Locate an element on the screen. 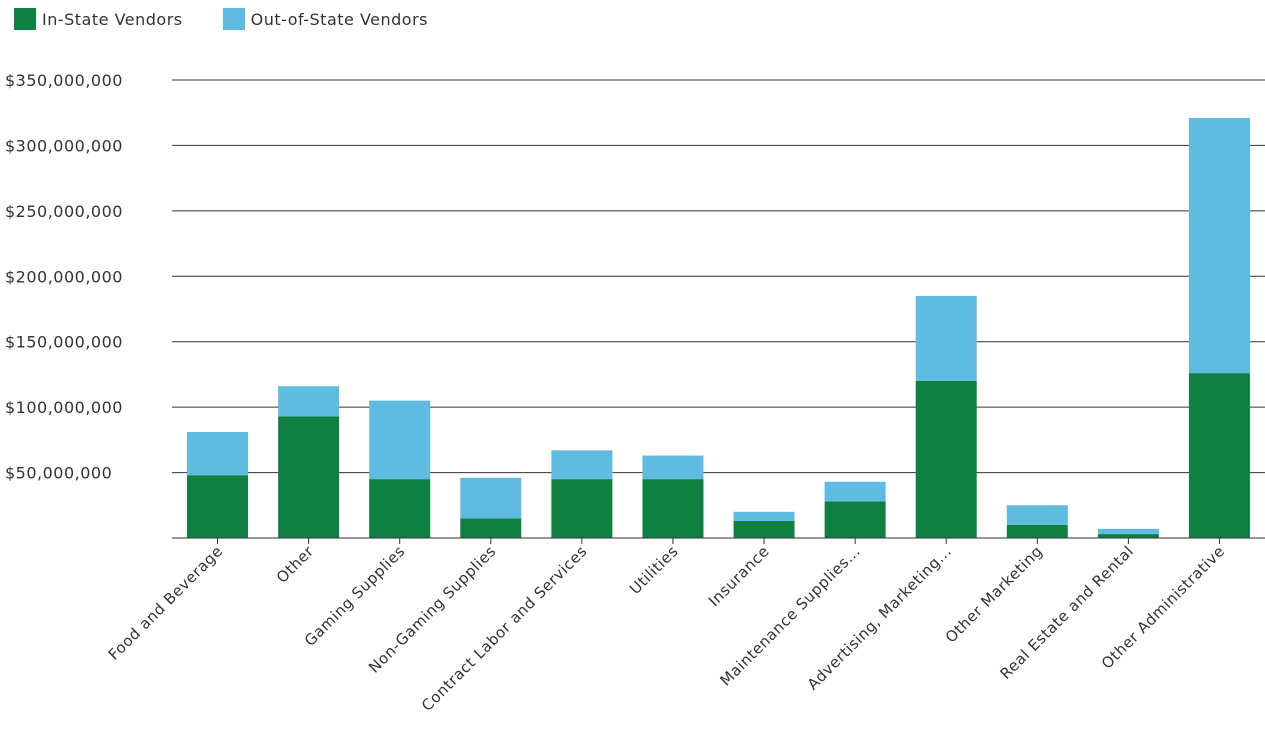 The height and width of the screenshot is (745, 1265). legend-item-out-of-state: Out-of-State Vendors is located at coordinates (325, 19).